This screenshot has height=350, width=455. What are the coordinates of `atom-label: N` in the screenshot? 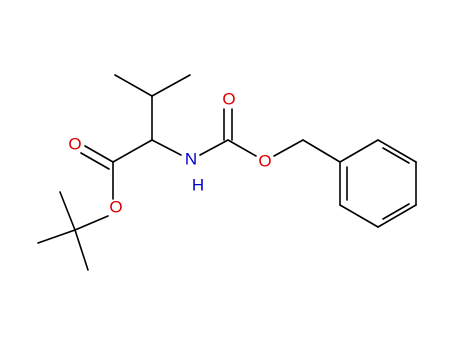 It's located at (191, 158).